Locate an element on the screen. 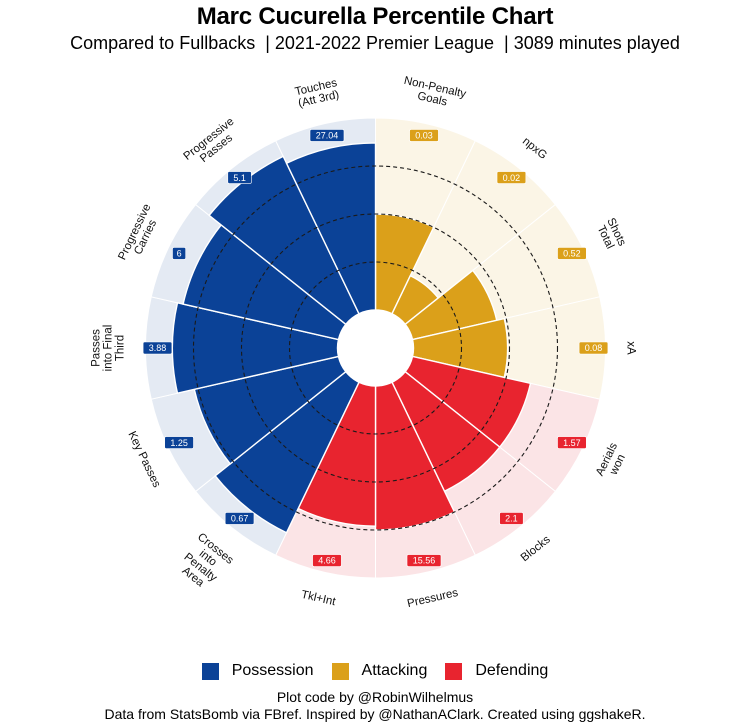  value-text: 5.1 is located at coordinates (239, 178).